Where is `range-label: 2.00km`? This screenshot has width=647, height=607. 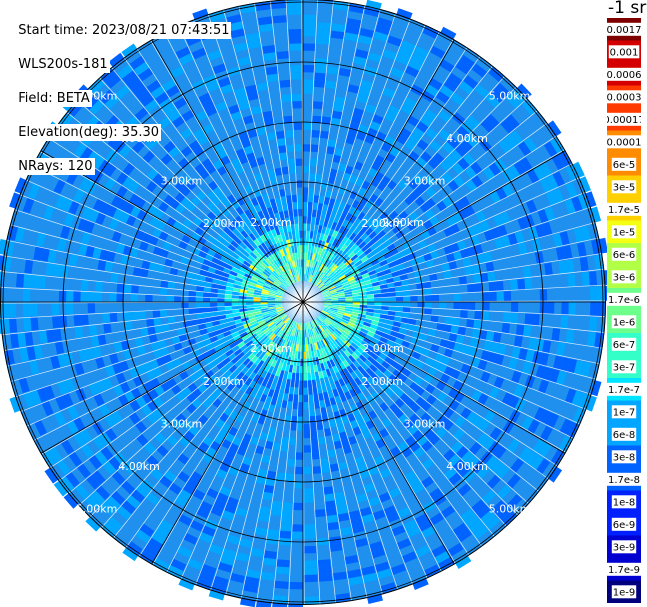 range-label: 2.00km is located at coordinates (383, 348).